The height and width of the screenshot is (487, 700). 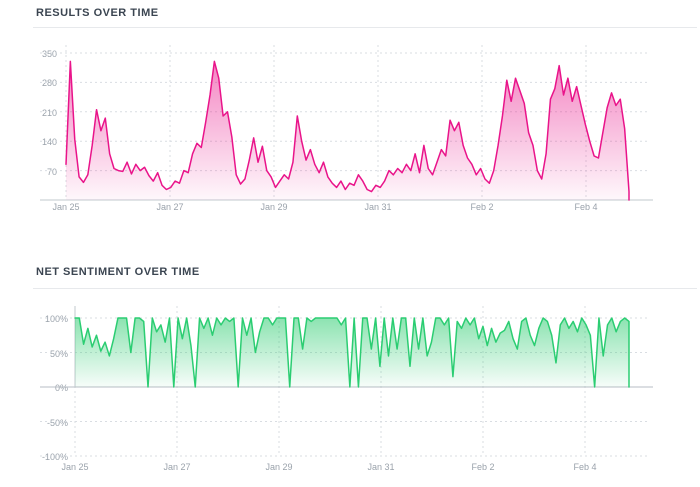 I want to click on sentiment-section-divider, so click(x=365, y=288).